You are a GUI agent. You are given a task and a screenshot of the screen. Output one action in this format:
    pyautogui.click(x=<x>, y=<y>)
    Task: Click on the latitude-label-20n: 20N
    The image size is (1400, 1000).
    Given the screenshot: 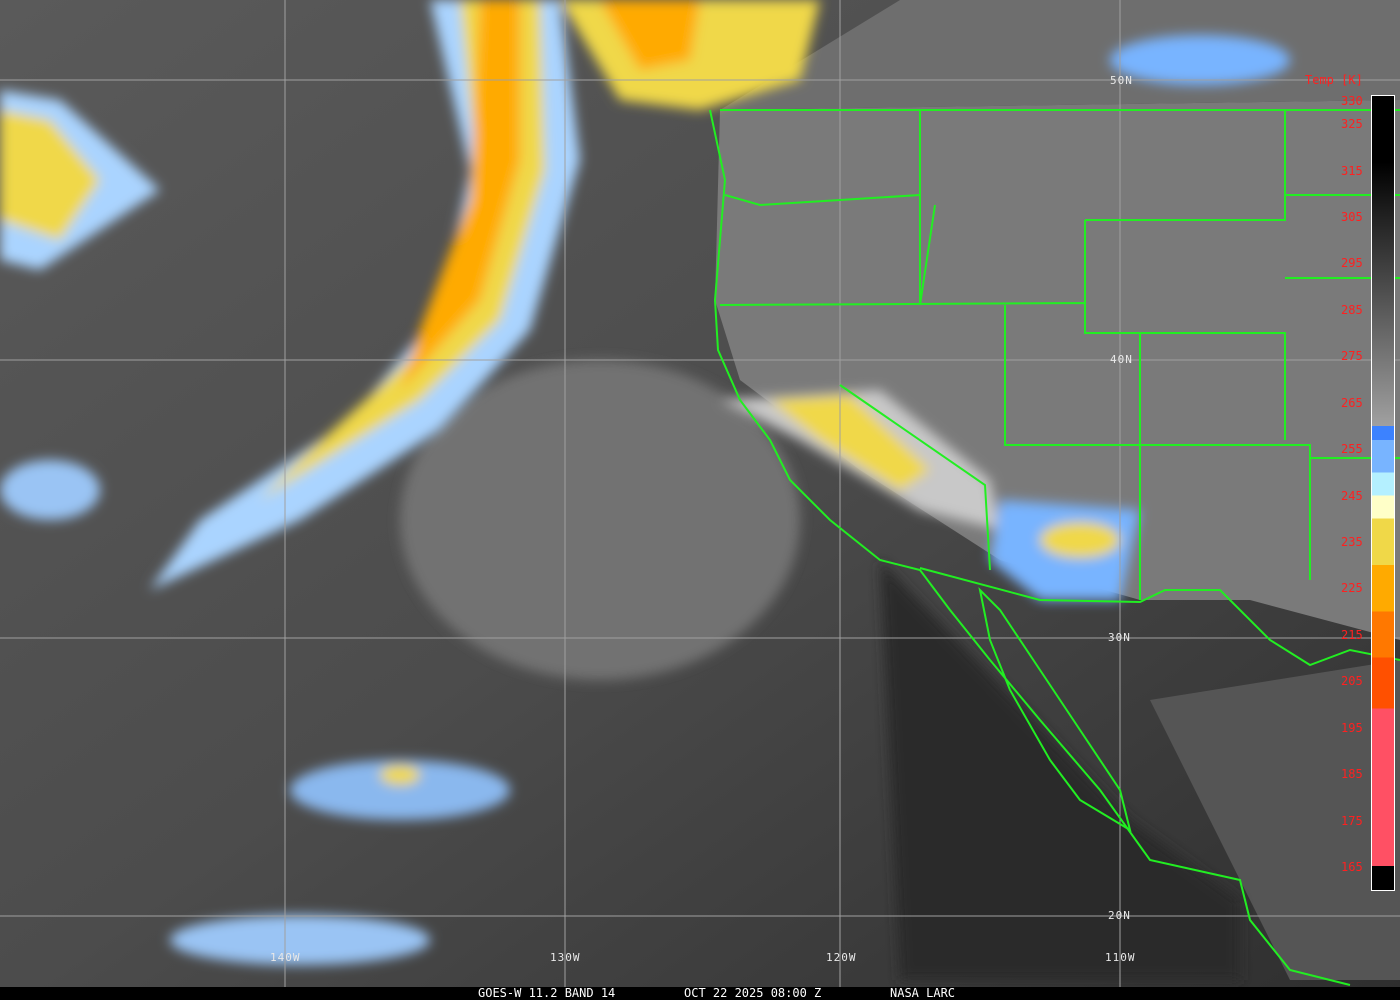 What is the action you would take?
    pyautogui.click(x=1119, y=915)
    